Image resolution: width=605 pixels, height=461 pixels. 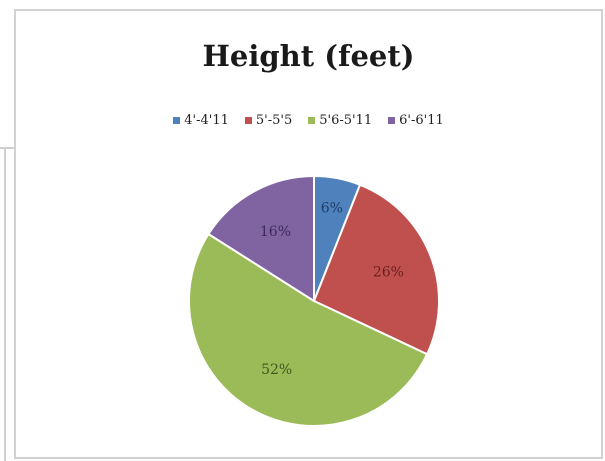 I want to click on legend-item-3: 6'-6'11, so click(x=416, y=120).